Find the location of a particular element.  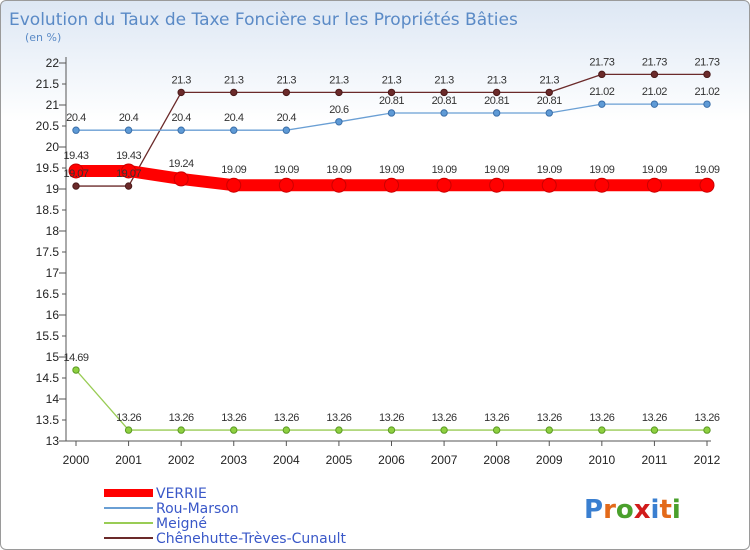

y-tick-label: 13.5 is located at coordinates (48, 420).